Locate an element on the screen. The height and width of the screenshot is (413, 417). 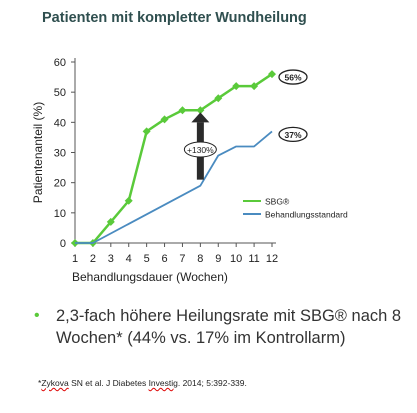
series-line-standard is located at coordinates (174, 187).